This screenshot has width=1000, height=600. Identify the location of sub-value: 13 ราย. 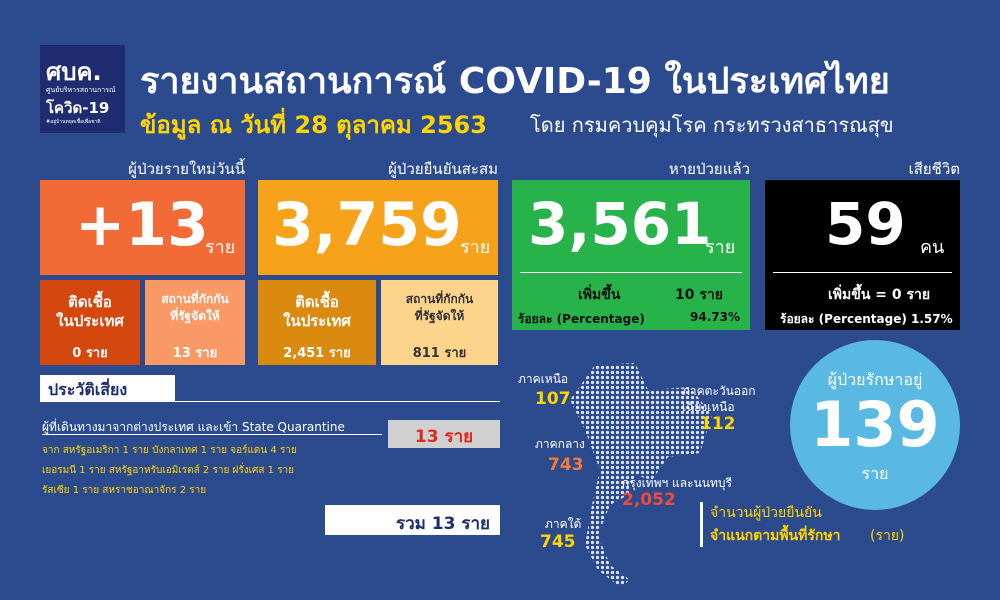
(195, 353).